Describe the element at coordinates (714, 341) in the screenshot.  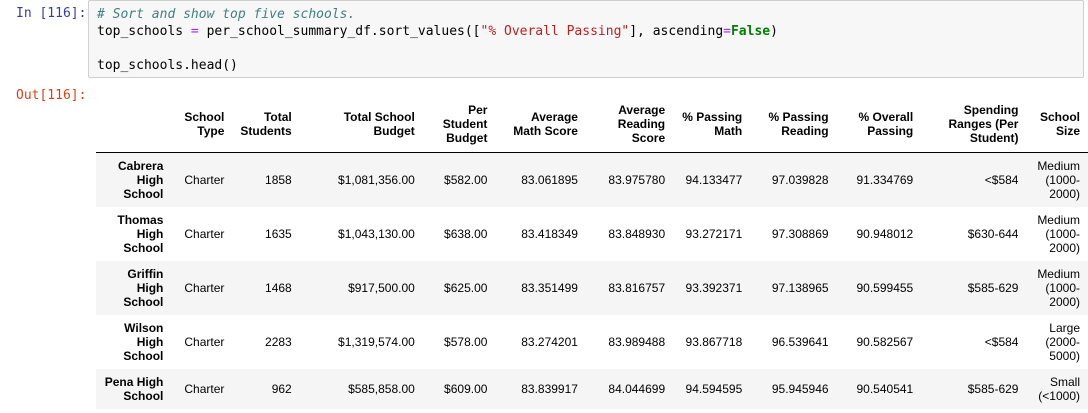
I see `table-cell: 93.867718` at that location.